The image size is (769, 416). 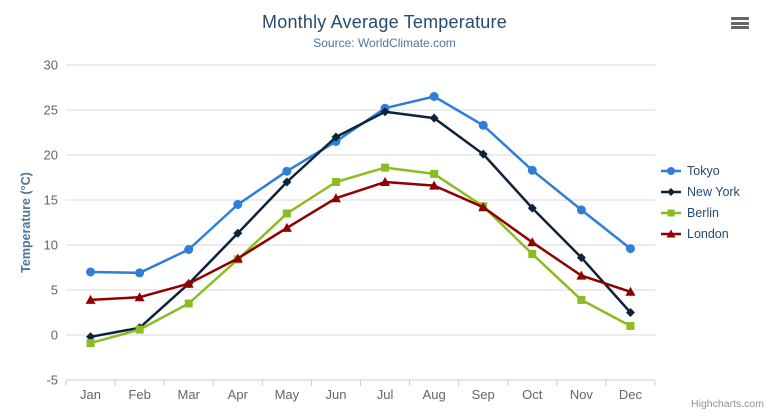 I want to click on legend-marker-berlin-icon, so click(x=671, y=212).